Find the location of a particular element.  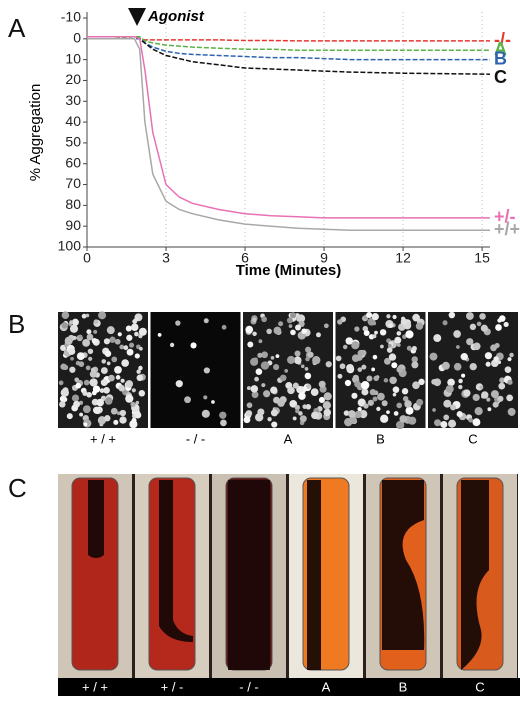

y-tick-label: 10 is located at coordinates (73, 58).